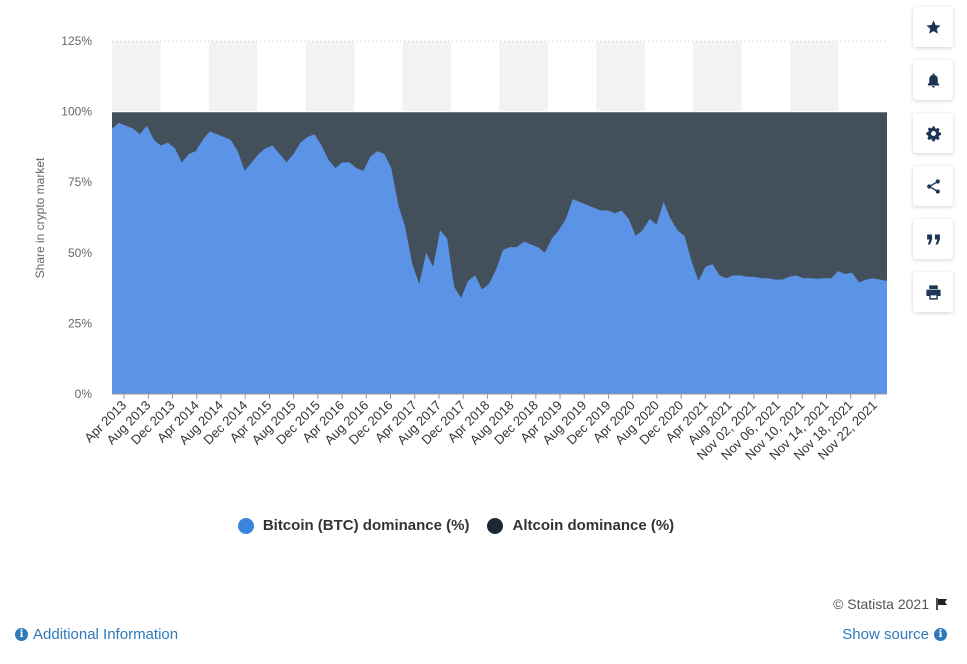  I want to click on statista-credit: © Statista 2021, so click(891, 604).